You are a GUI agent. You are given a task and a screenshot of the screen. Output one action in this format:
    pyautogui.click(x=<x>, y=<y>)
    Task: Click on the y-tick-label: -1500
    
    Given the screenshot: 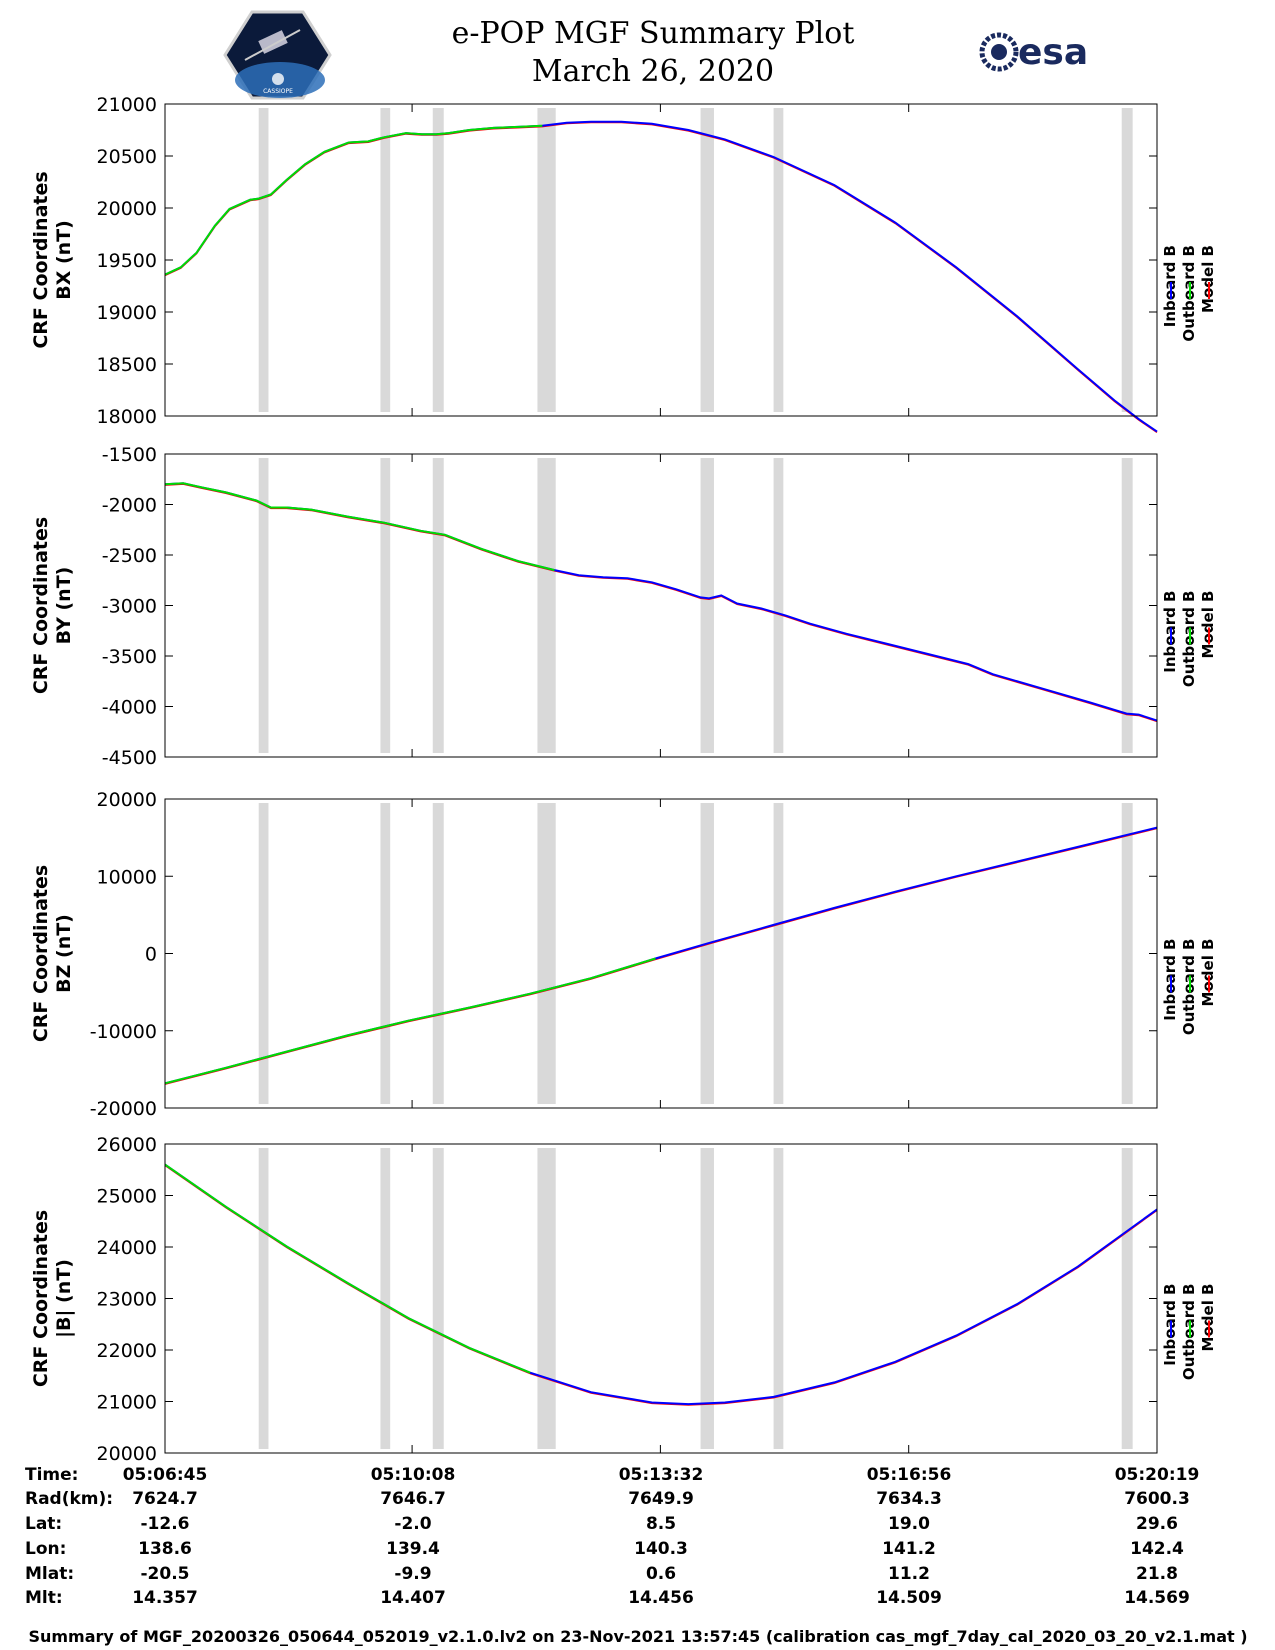 What is the action you would take?
    pyautogui.click(x=129, y=455)
    